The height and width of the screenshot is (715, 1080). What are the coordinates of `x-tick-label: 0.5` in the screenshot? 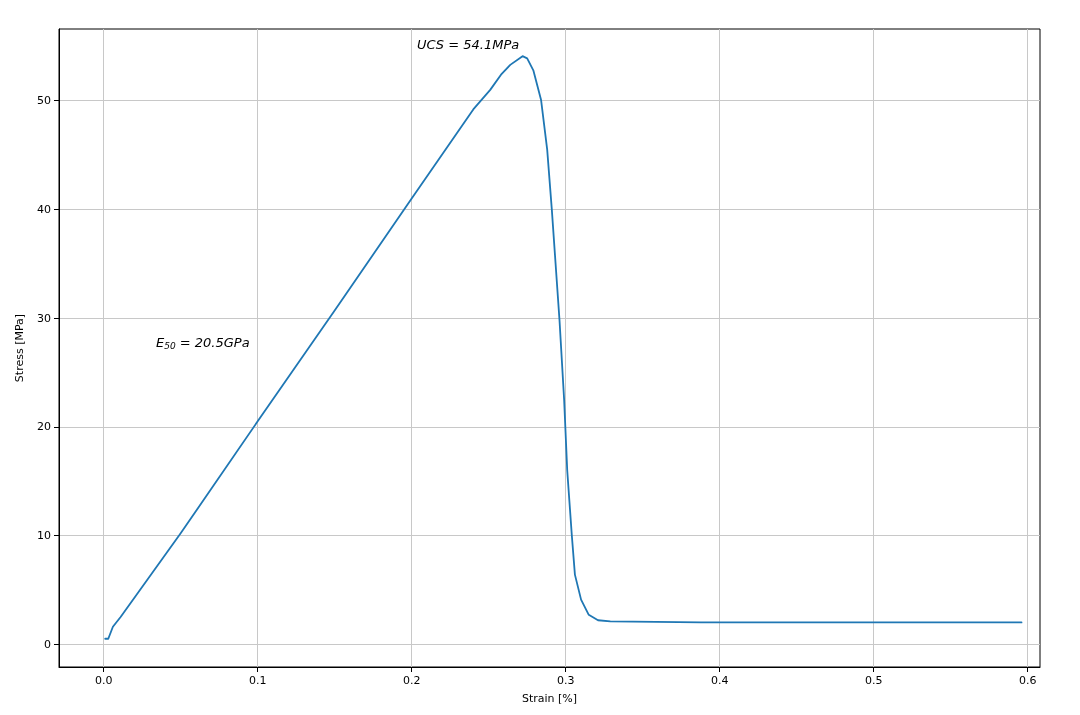 It's located at (873, 680).